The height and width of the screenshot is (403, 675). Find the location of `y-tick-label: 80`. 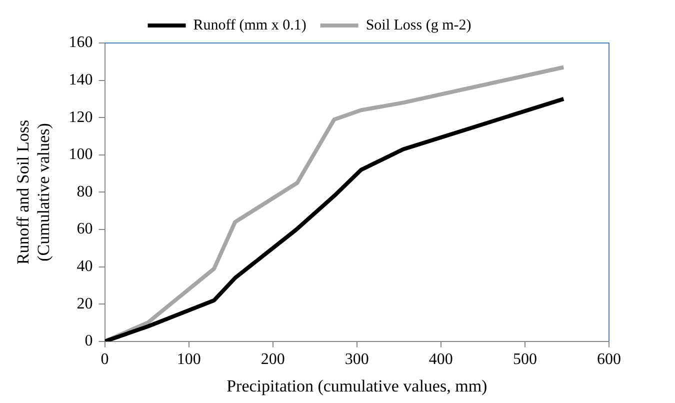

y-tick-label: 80 is located at coordinates (84, 191).